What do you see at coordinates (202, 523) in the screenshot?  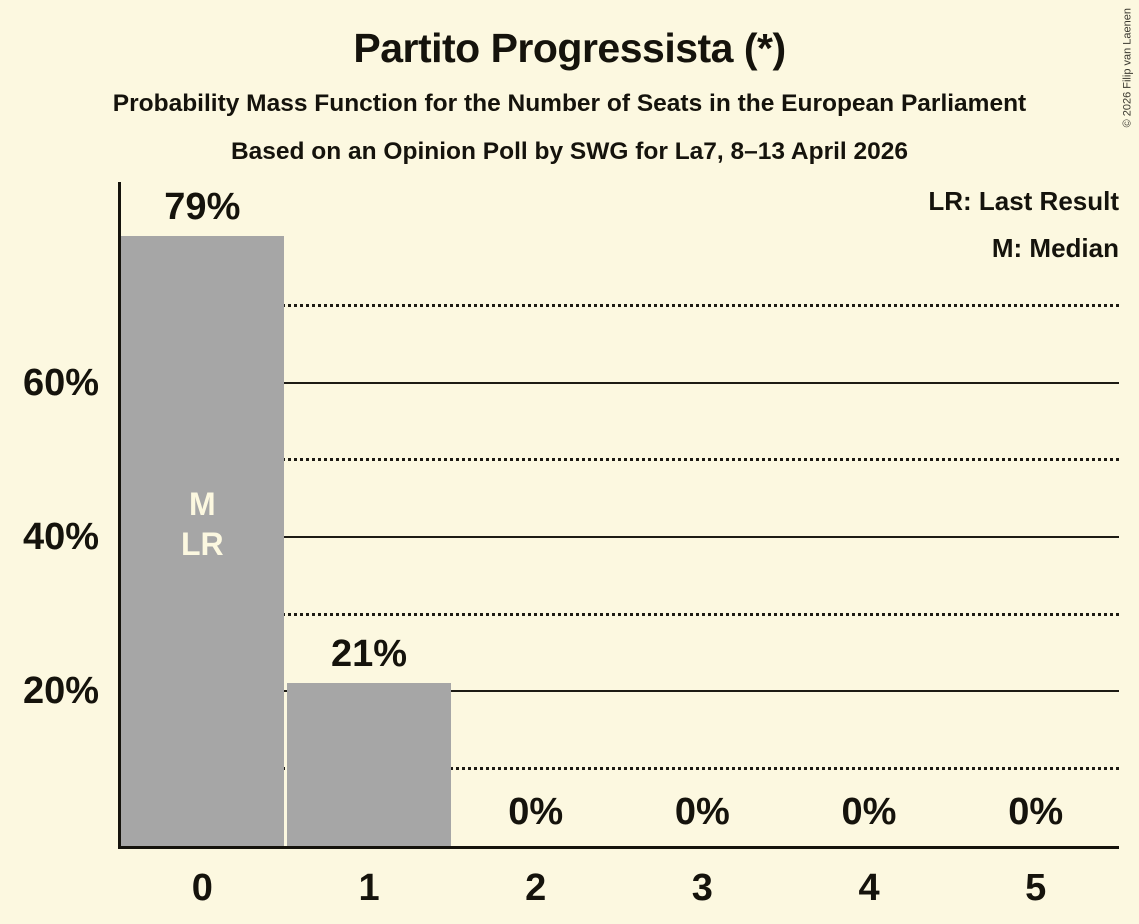 I see `bar-annotation-0: M LR` at bounding box center [202, 523].